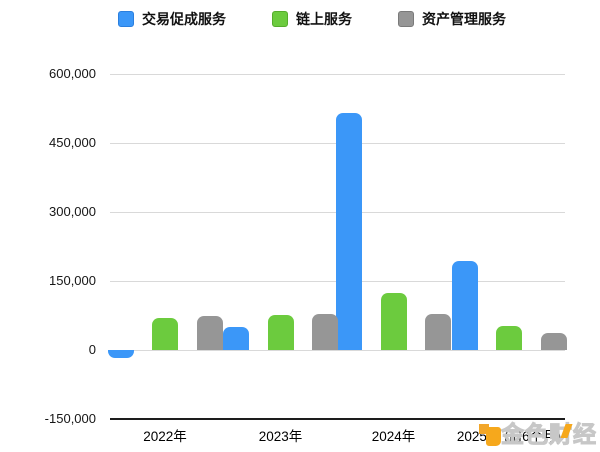 This screenshot has width=600, height=452. I want to click on legend-label: 资产管理服务, so click(464, 19).